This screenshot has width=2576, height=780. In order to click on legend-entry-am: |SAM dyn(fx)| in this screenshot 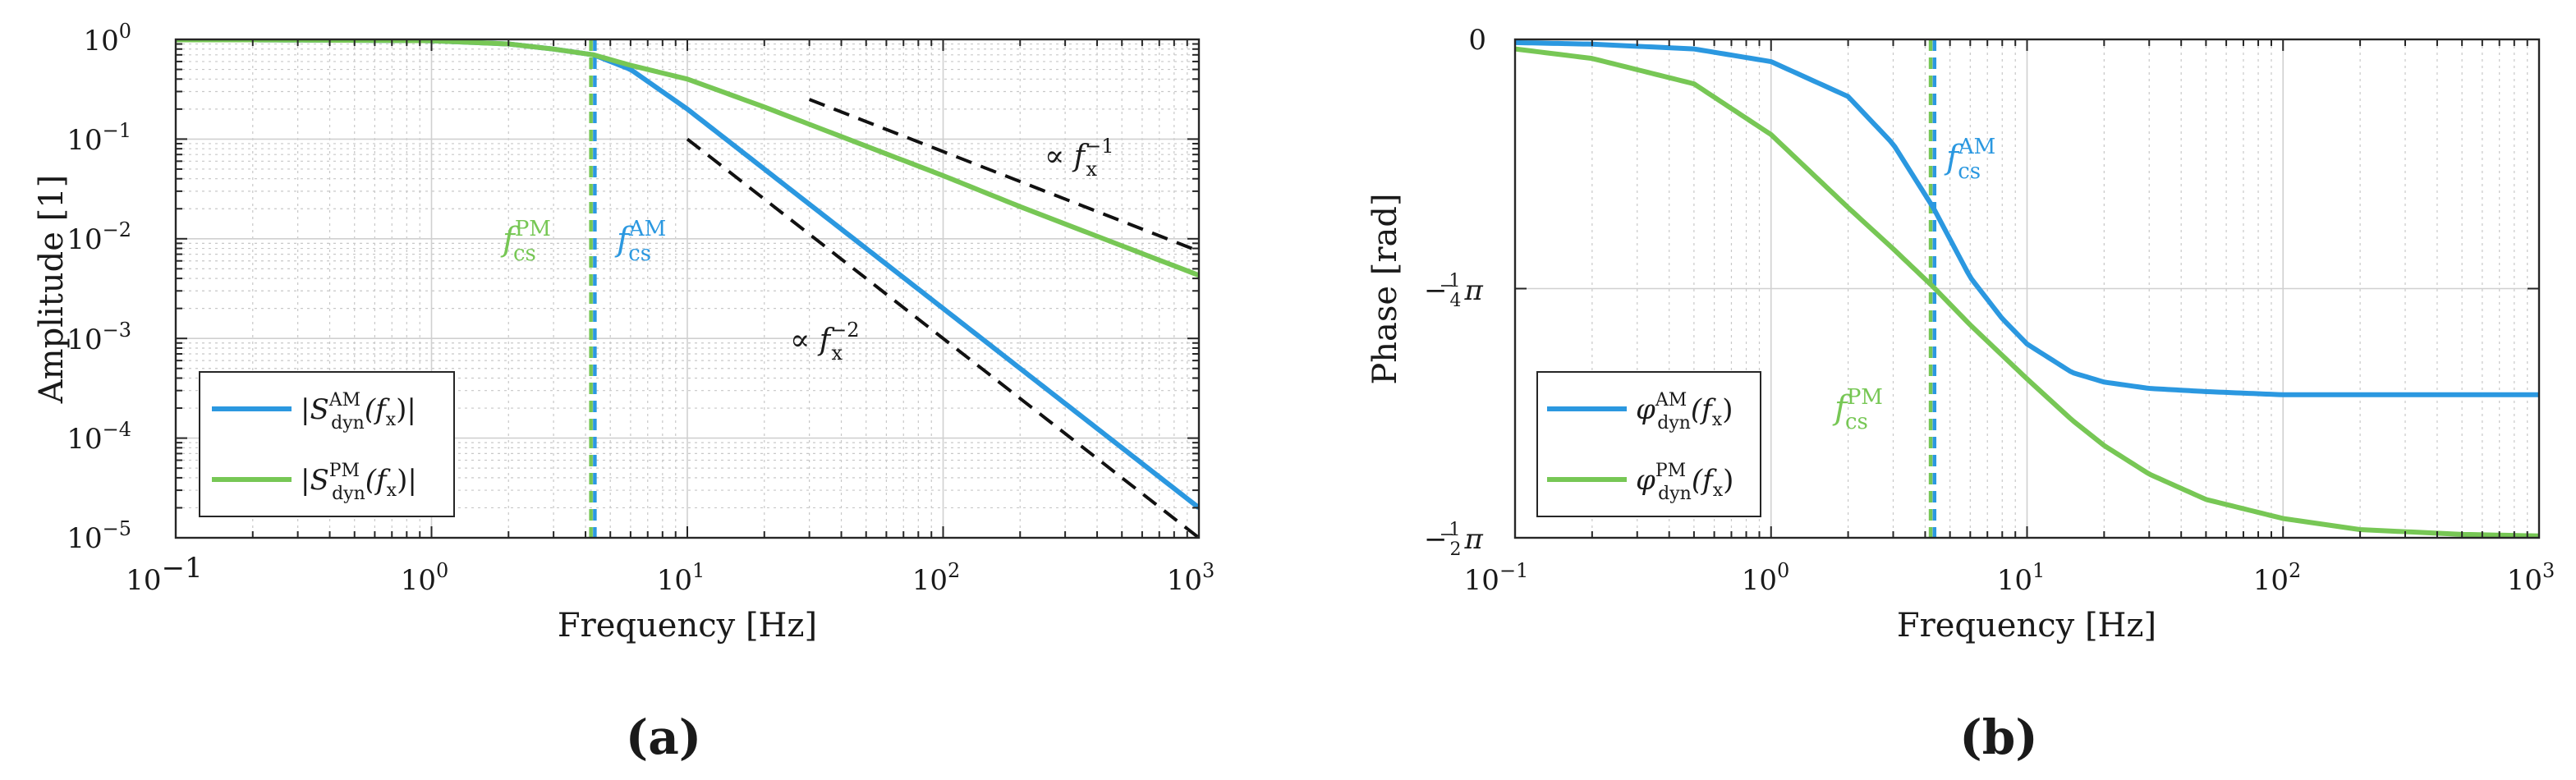, I will do `click(358, 412)`.